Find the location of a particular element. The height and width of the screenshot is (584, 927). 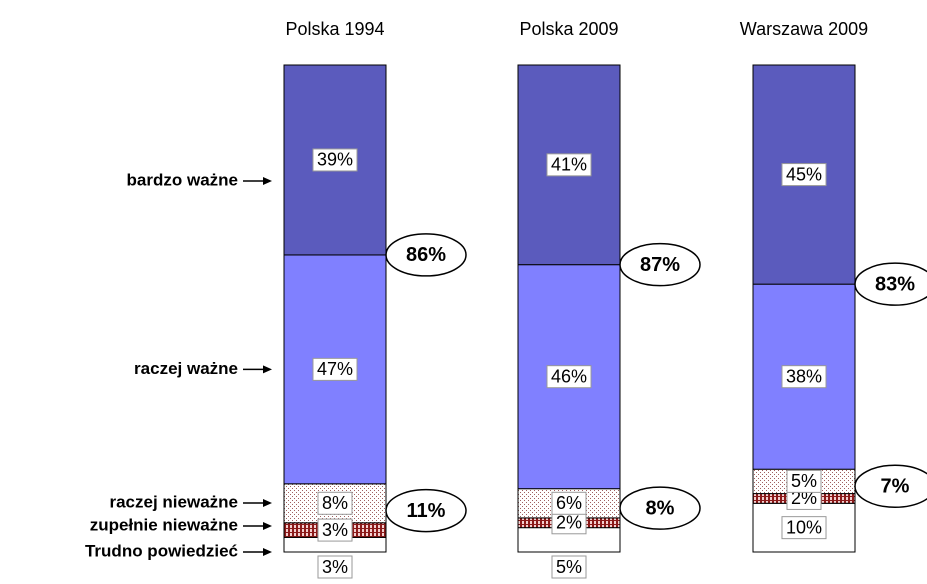

total-label: 87% is located at coordinates (660, 265).